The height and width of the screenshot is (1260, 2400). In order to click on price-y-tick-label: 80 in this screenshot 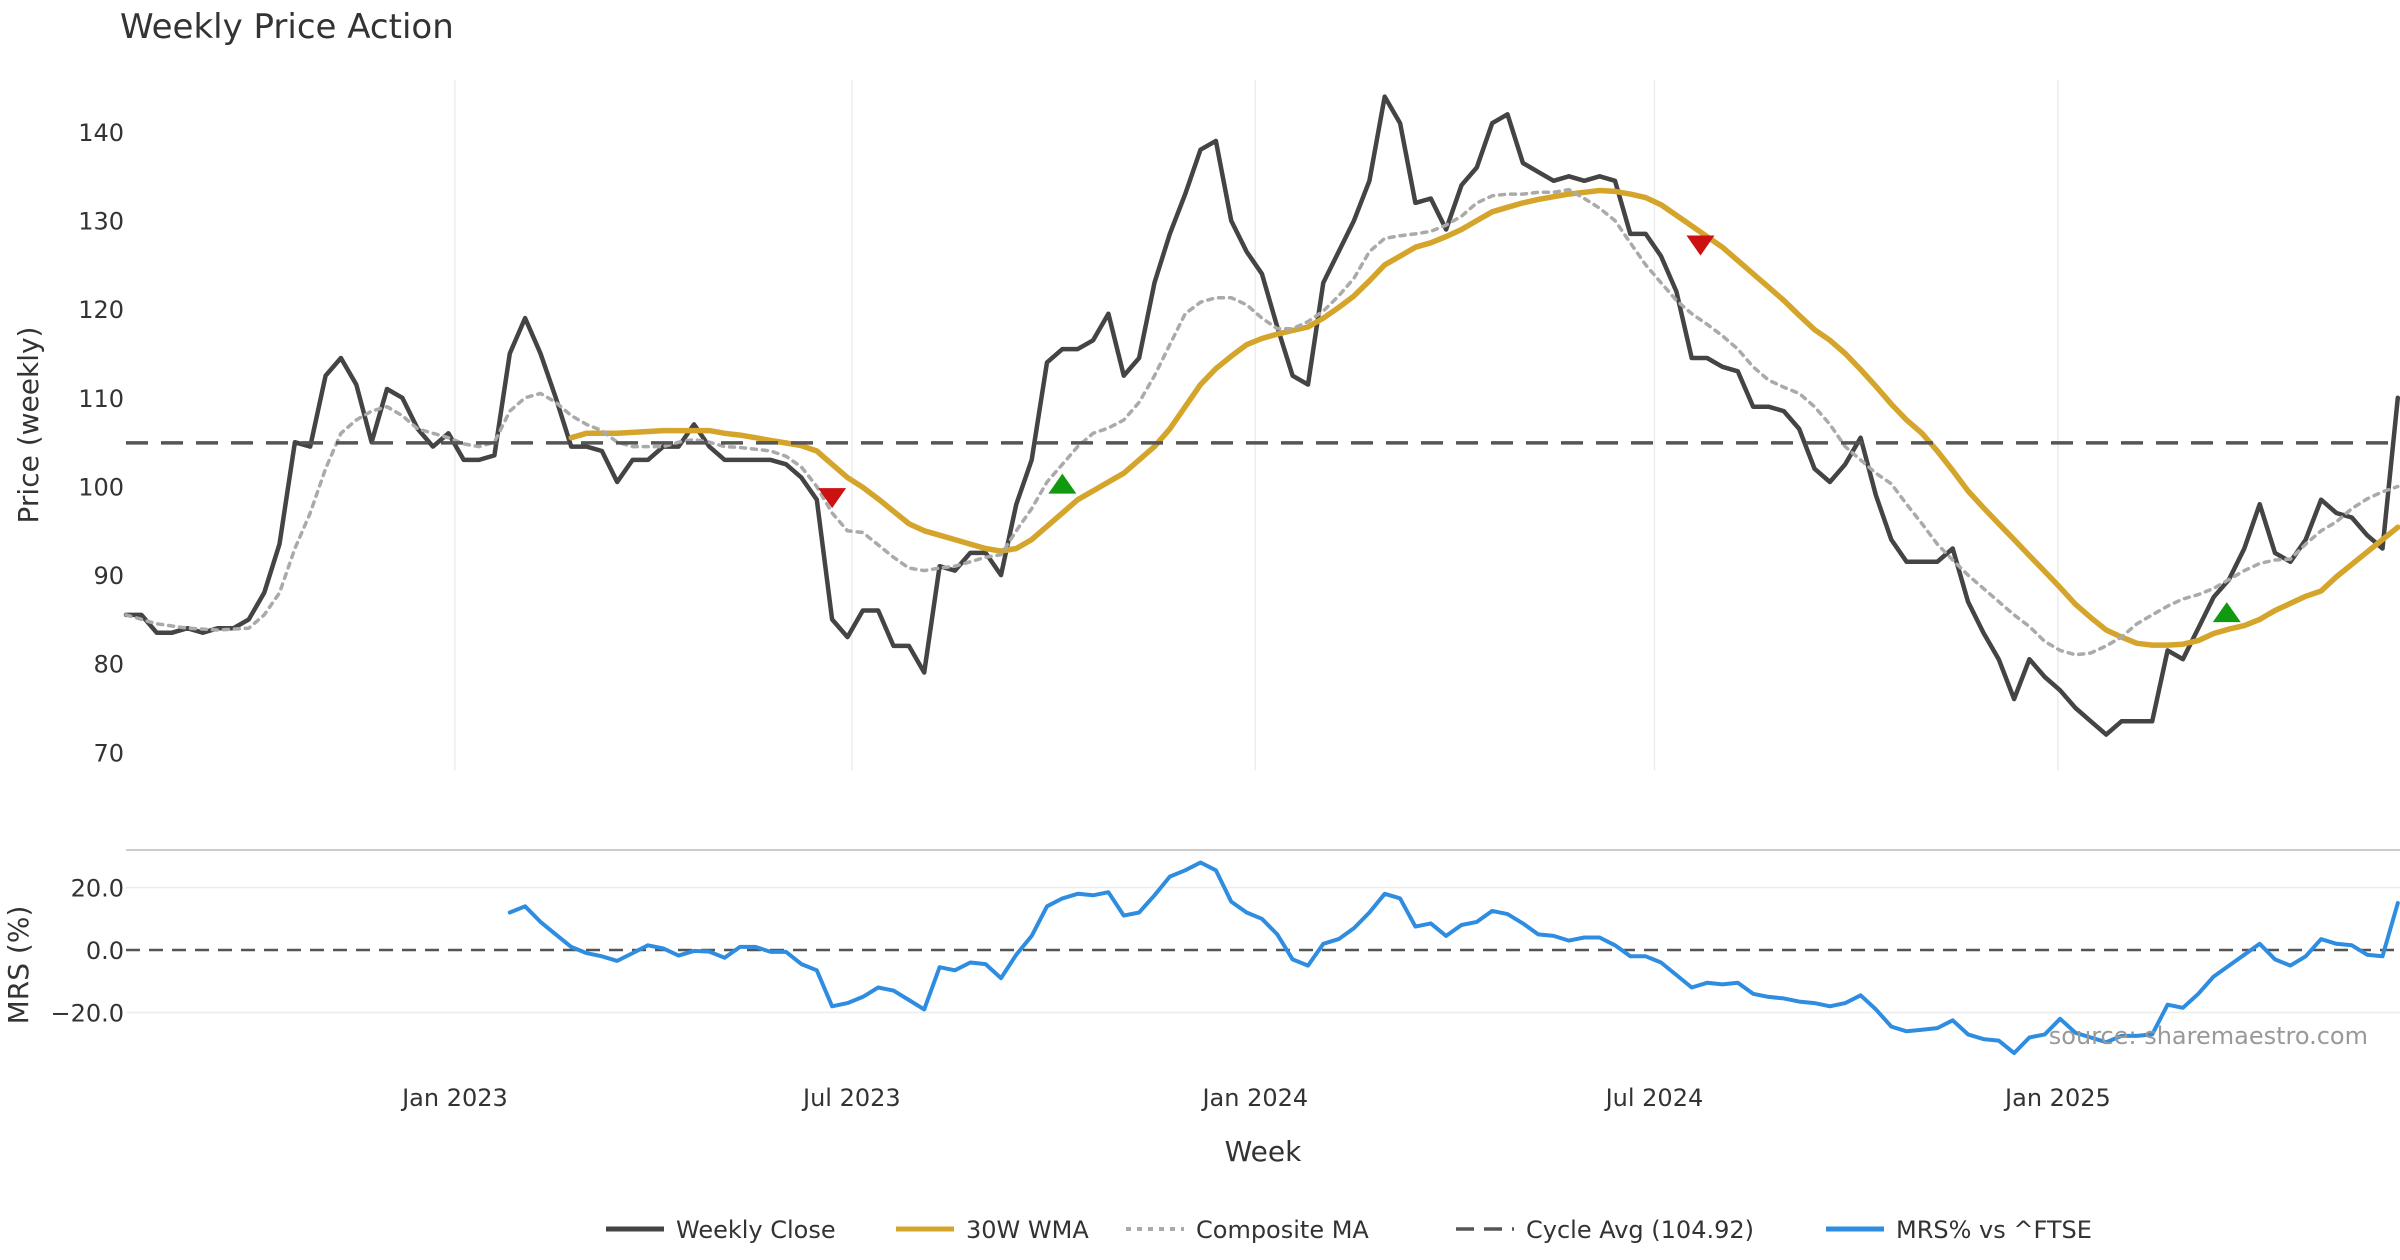, I will do `click(108, 665)`.